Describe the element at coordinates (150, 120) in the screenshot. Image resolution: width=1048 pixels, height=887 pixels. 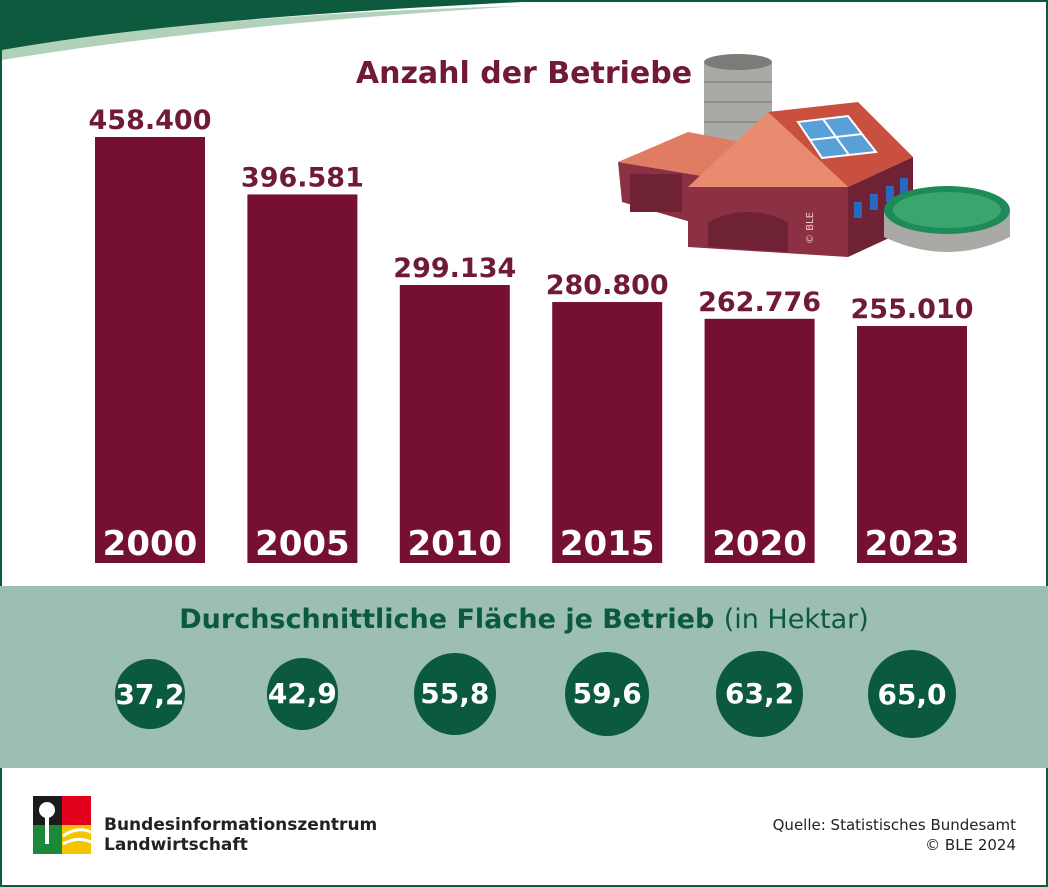
I see `value-label-2000: 458.400` at that location.